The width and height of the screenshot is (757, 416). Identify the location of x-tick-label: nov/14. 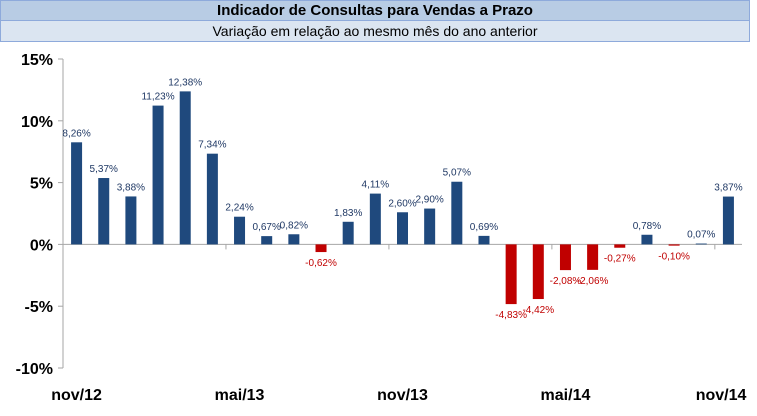
(721, 395).